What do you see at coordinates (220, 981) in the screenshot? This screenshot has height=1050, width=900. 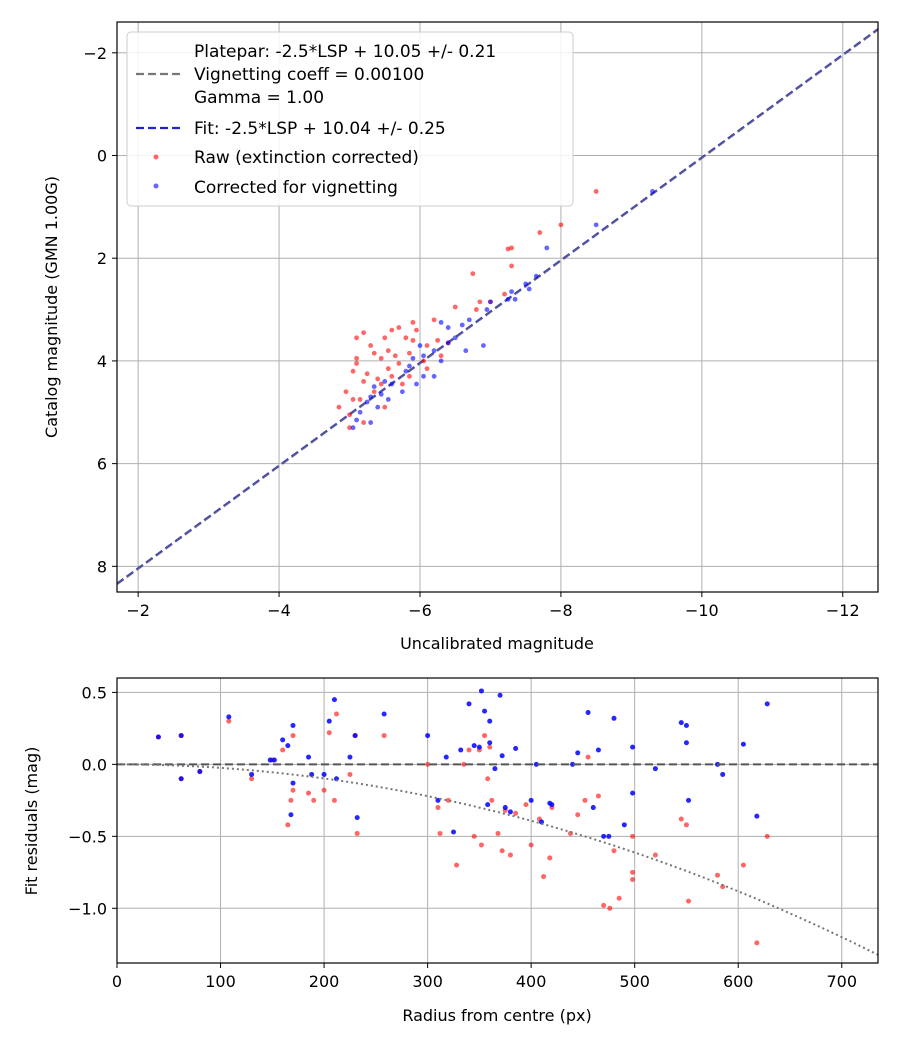 I see `x-tick-label: 100` at bounding box center [220, 981].